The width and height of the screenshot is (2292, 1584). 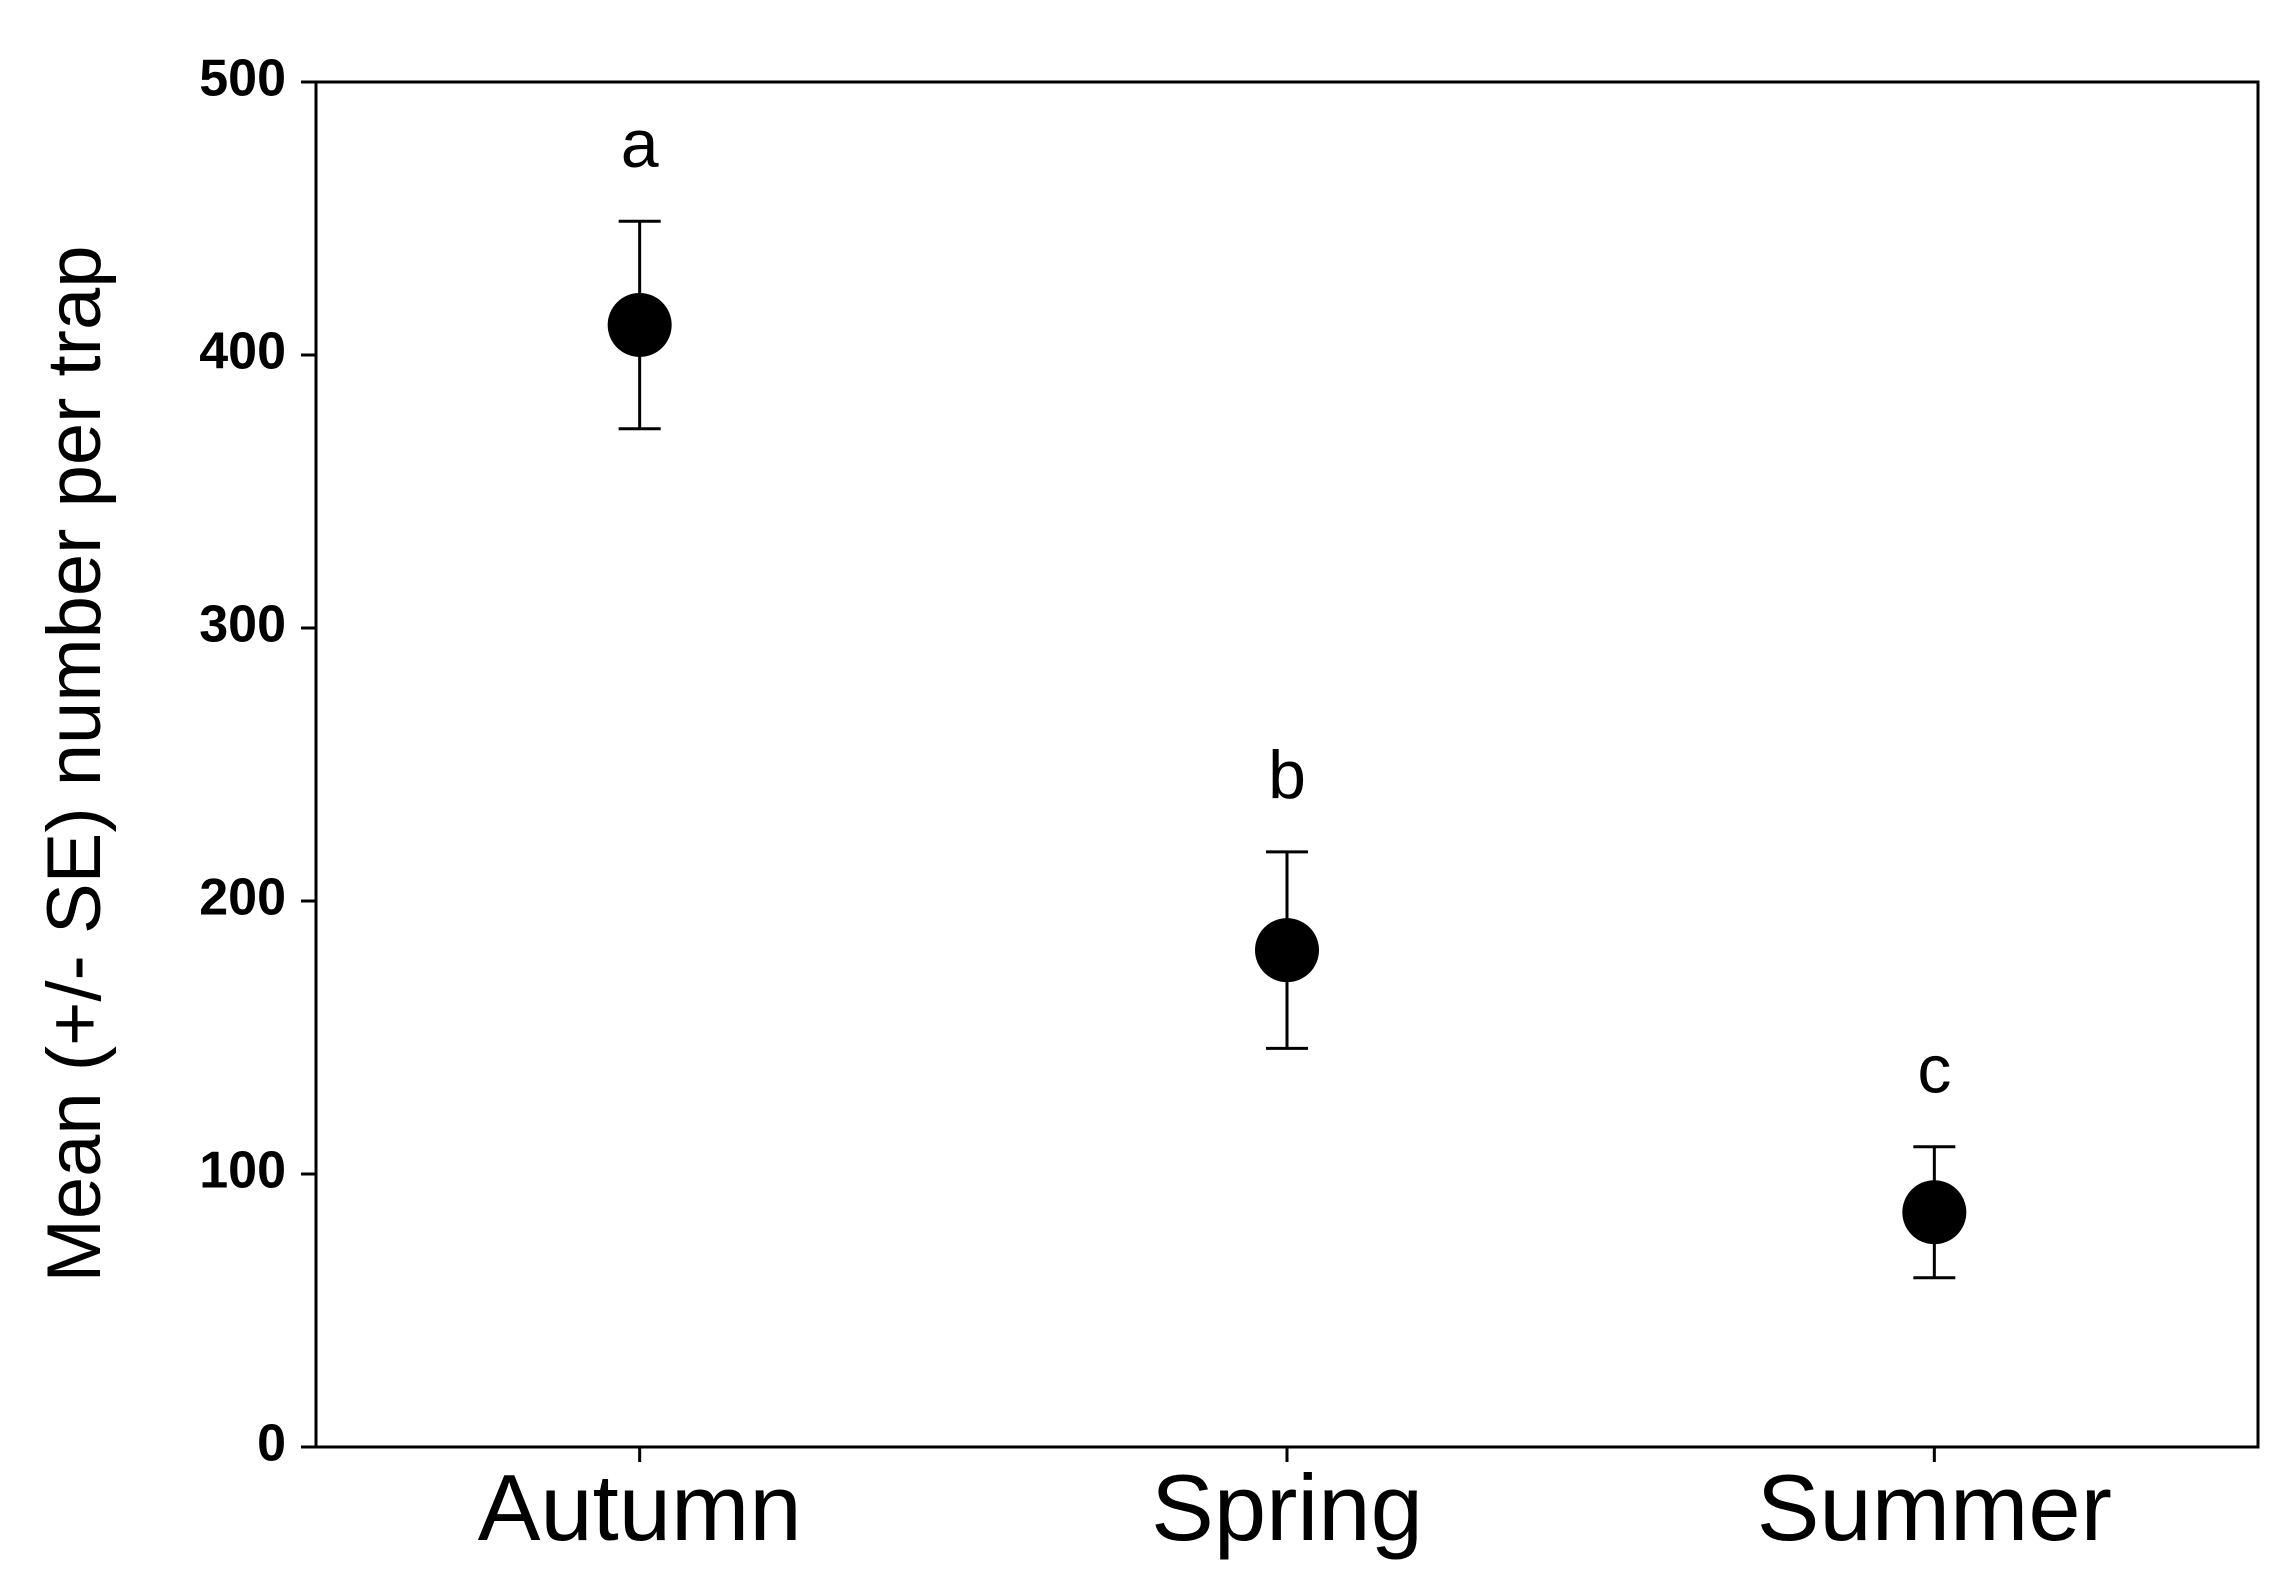 What do you see at coordinates (1934, 1507) in the screenshot?
I see `x-tick-label: Summer` at bounding box center [1934, 1507].